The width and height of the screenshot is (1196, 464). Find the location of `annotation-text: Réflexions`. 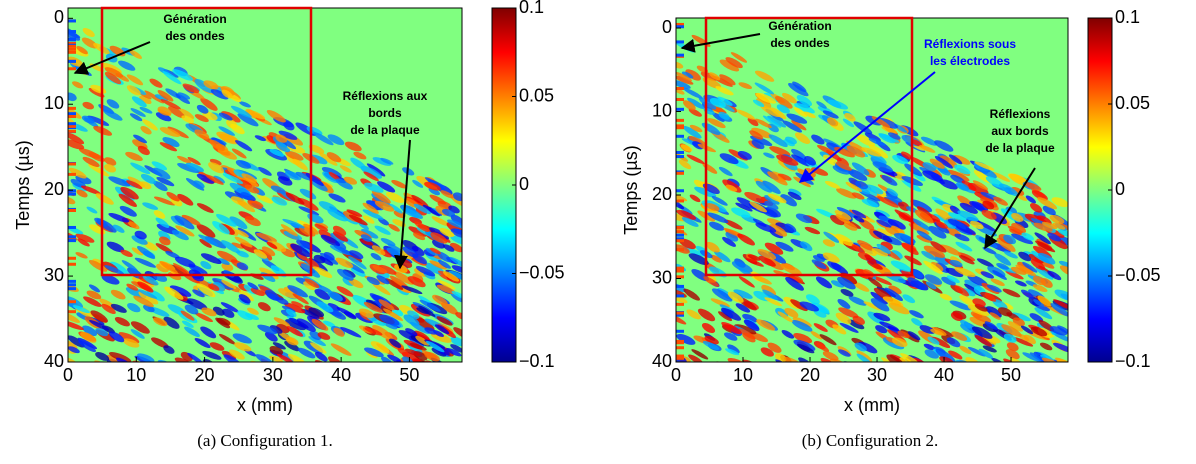

annotation-text: Réflexions is located at coordinates (1020, 114).